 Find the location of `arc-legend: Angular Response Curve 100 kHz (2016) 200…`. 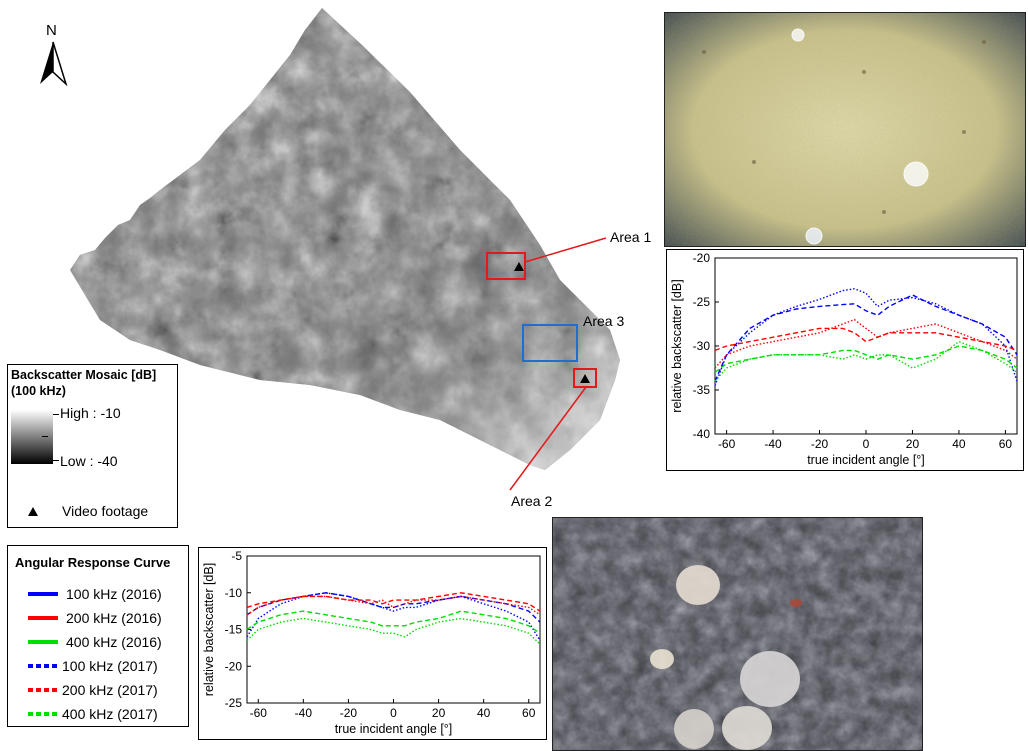

arc-legend: Angular Response Curve 100 kHz (2016) 200… is located at coordinates (98, 636).